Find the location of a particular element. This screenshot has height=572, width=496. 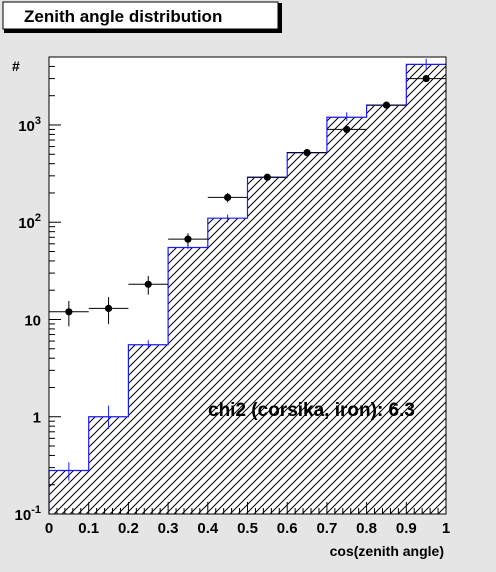

y-axis-title: # is located at coordinates (16, 66).